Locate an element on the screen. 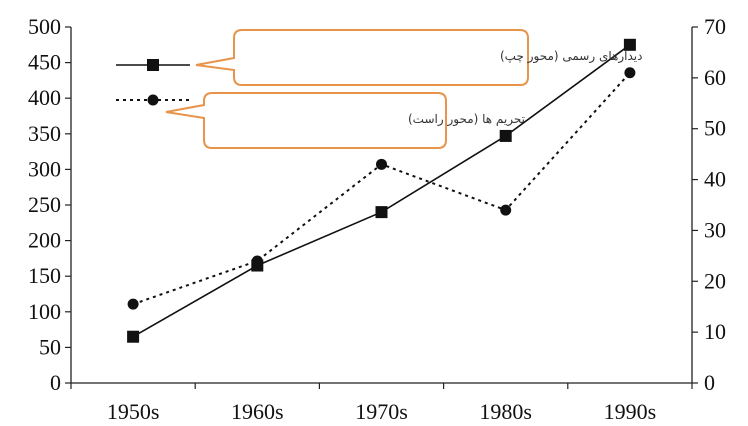 Image resolution: width=748 pixels, height=426 pixels. left-axis-tick-label: 0 is located at coordinates (55, 382).